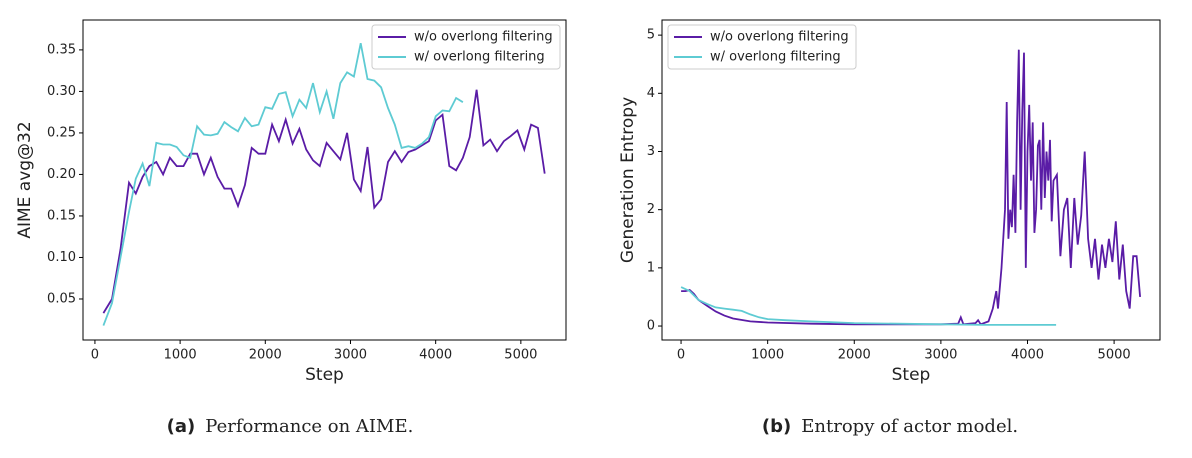  I want to click on y-tick-label: 3, so click(651, 151).